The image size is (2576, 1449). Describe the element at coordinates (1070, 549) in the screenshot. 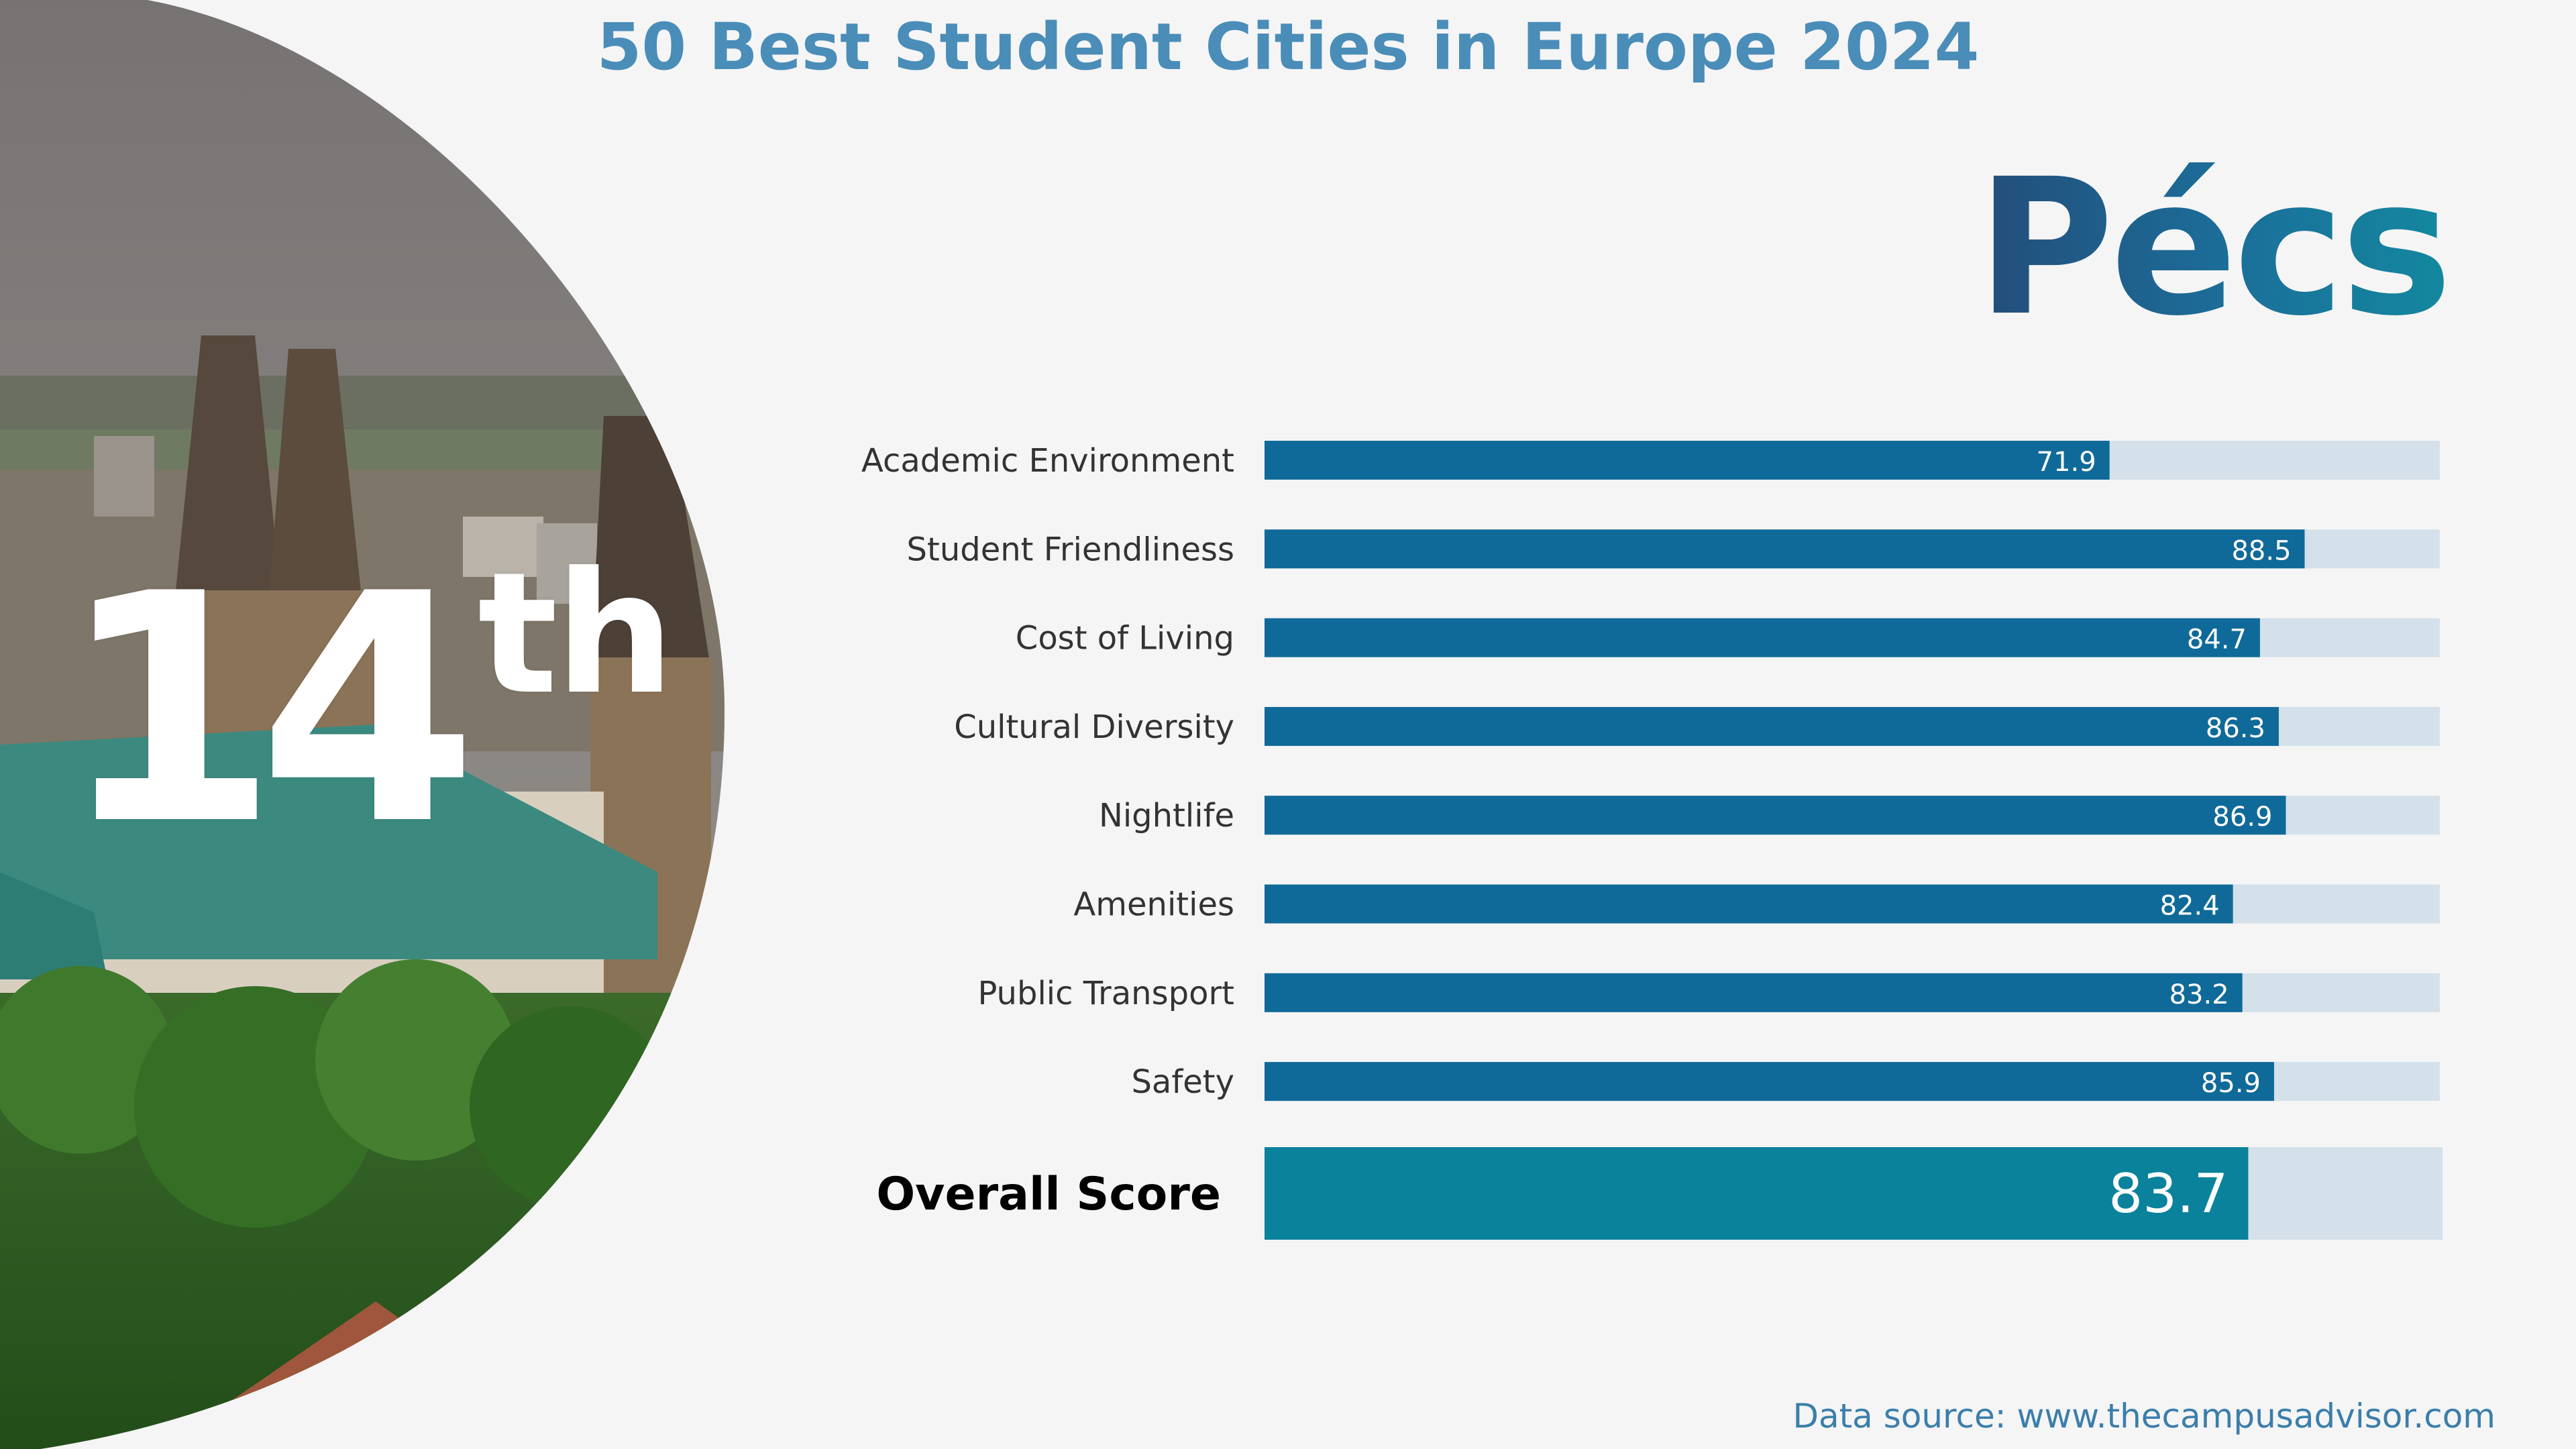

I see `category-label: Student Friendliness` at that location.